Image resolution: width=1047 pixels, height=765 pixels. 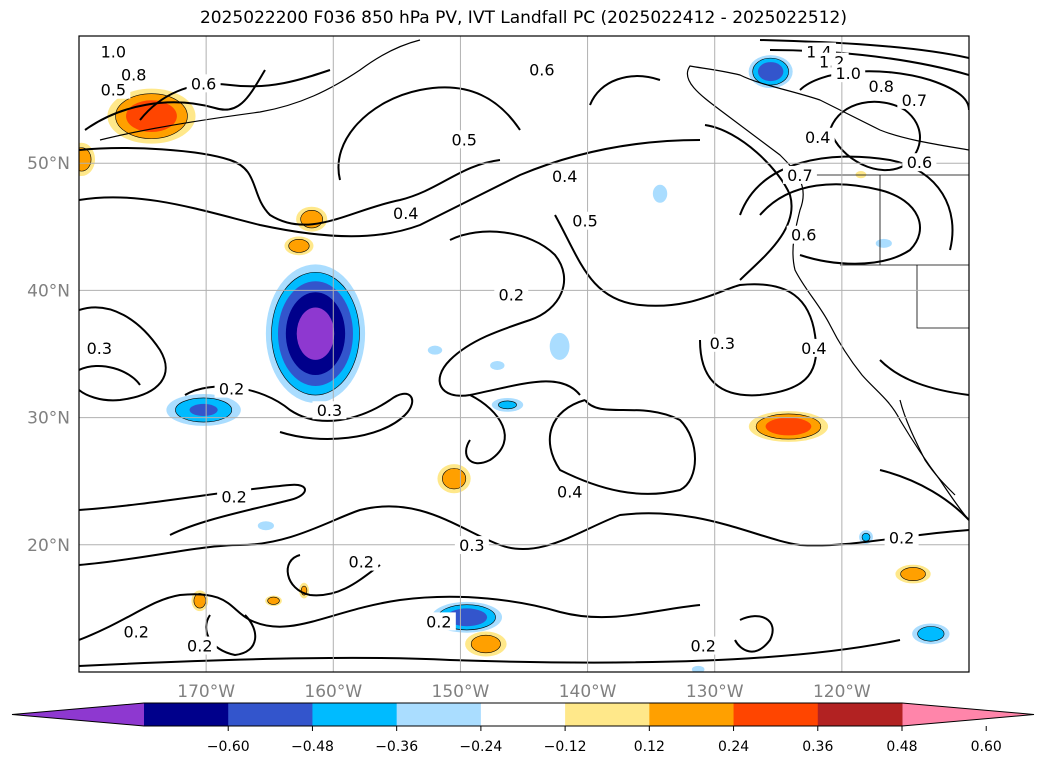 What do you see at coordinates (48, 164) in the screenshot?
I see `lat-tick-label: 50°N` at bounding box center [48, 164].